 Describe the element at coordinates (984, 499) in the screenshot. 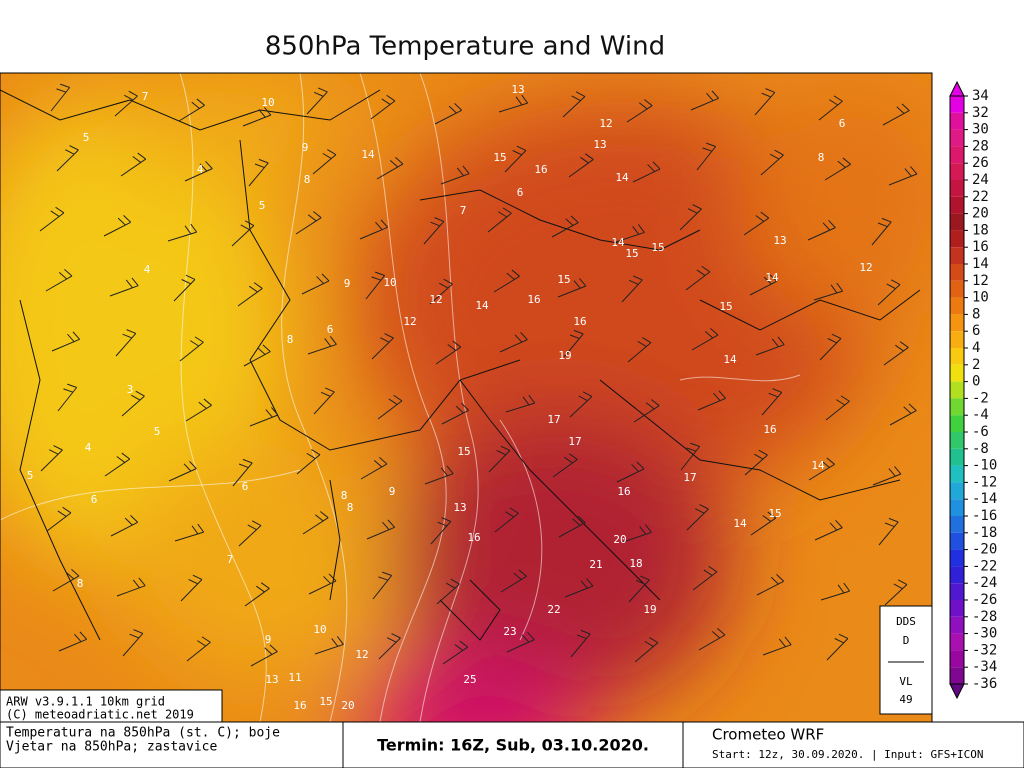

I see `colorbar-label: -14` at that location.